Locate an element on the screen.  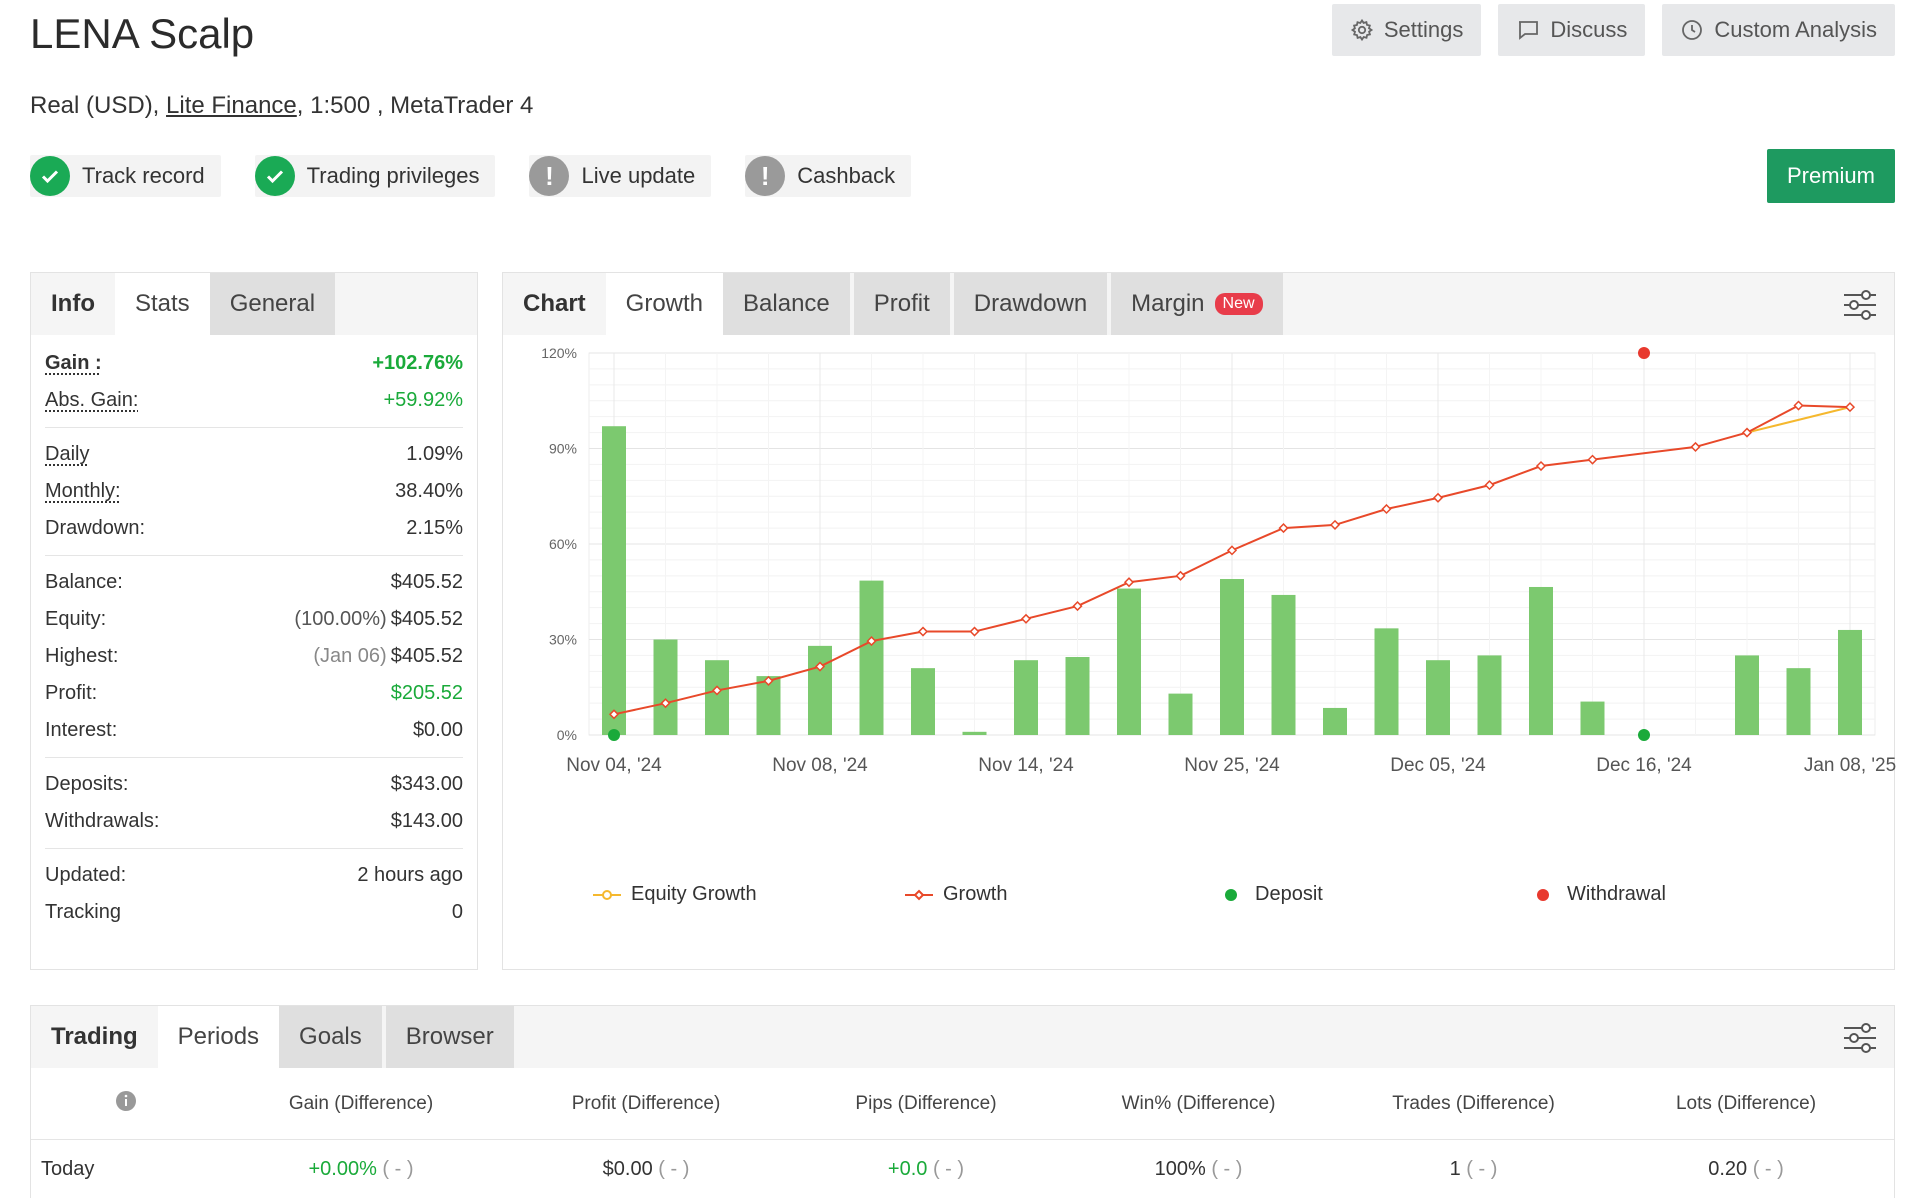
legend-label: Deposit is located at coordinates (1289, 894).